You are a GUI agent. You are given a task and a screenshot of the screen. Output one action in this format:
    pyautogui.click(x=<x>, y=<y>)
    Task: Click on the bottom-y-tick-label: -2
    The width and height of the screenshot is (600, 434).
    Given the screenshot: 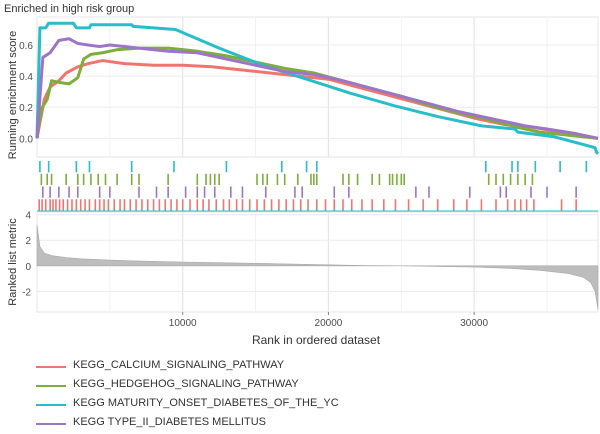 What is the action you would take?
    pyautogui.click(x=26, y=292)
    